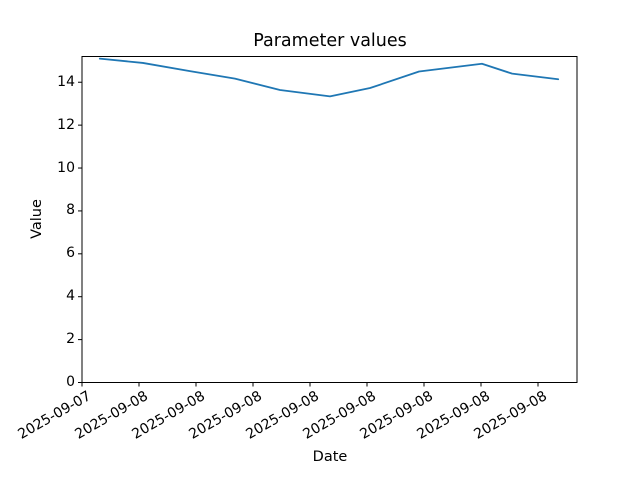  I want to click on y-tick-label: 4, so click(70, 296).